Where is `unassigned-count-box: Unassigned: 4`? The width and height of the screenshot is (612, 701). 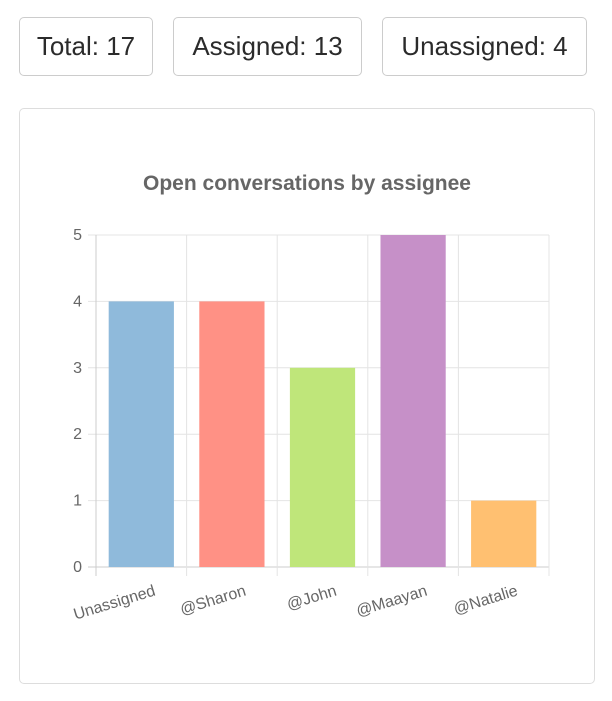 unassigned-count-box: Unassigned: 4 is located at coordinates (484, 46).